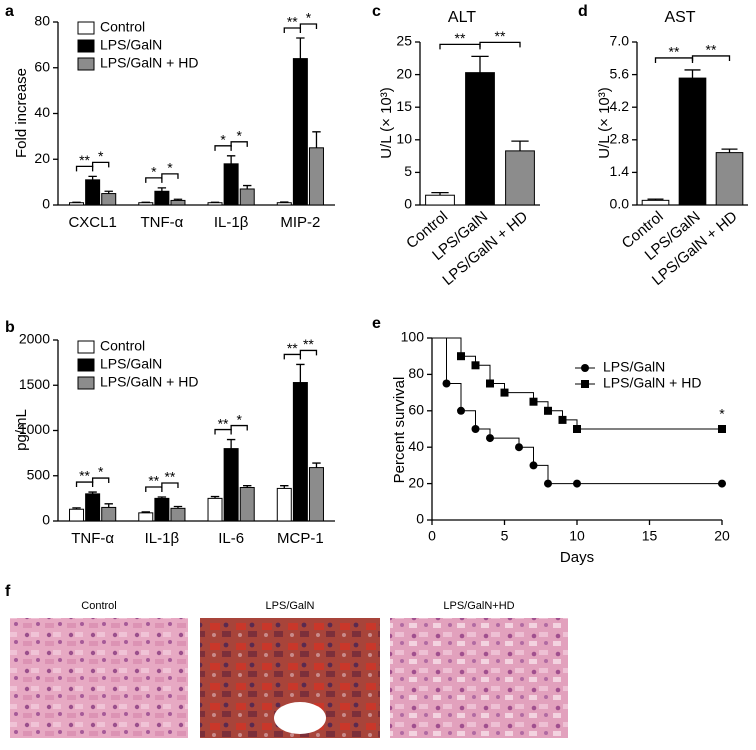 Image resolution: width=756 pixels, height=750 pixels. What do you see at coordinates (39, 474) in the screenshot?
I see `y-tick-label: 500` at bounding box center [39, 474].